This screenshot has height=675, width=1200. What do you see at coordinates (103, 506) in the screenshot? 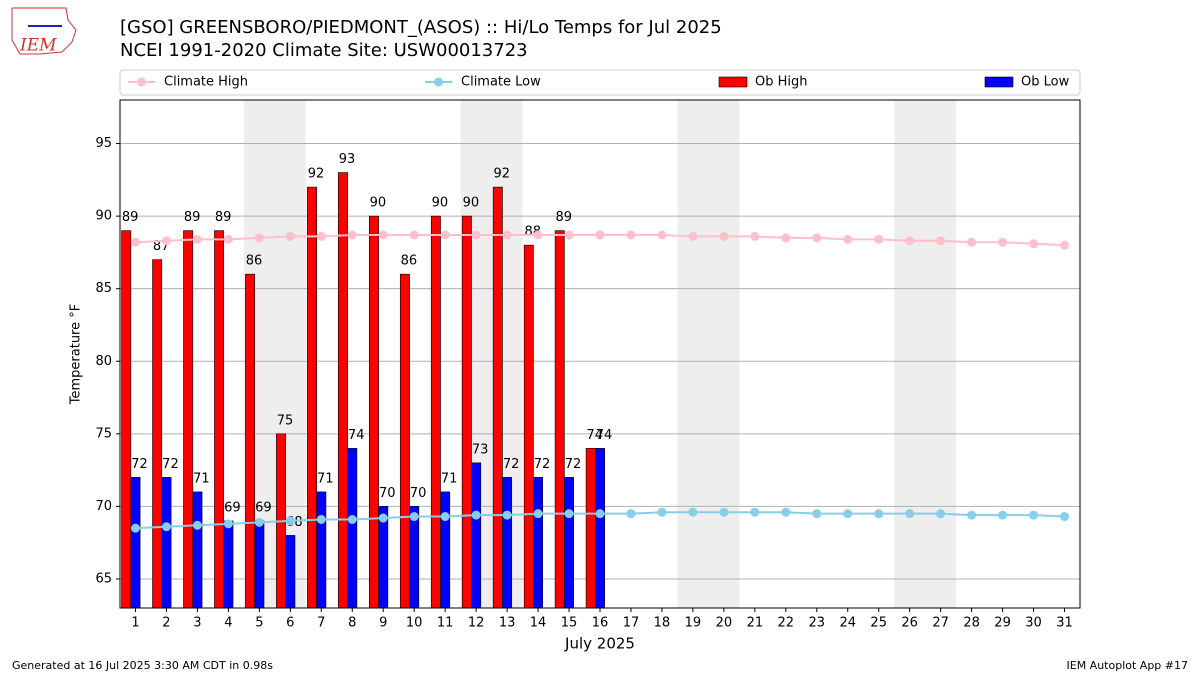
I see `y-tick-label: 70` at bounding box center [103, 506].